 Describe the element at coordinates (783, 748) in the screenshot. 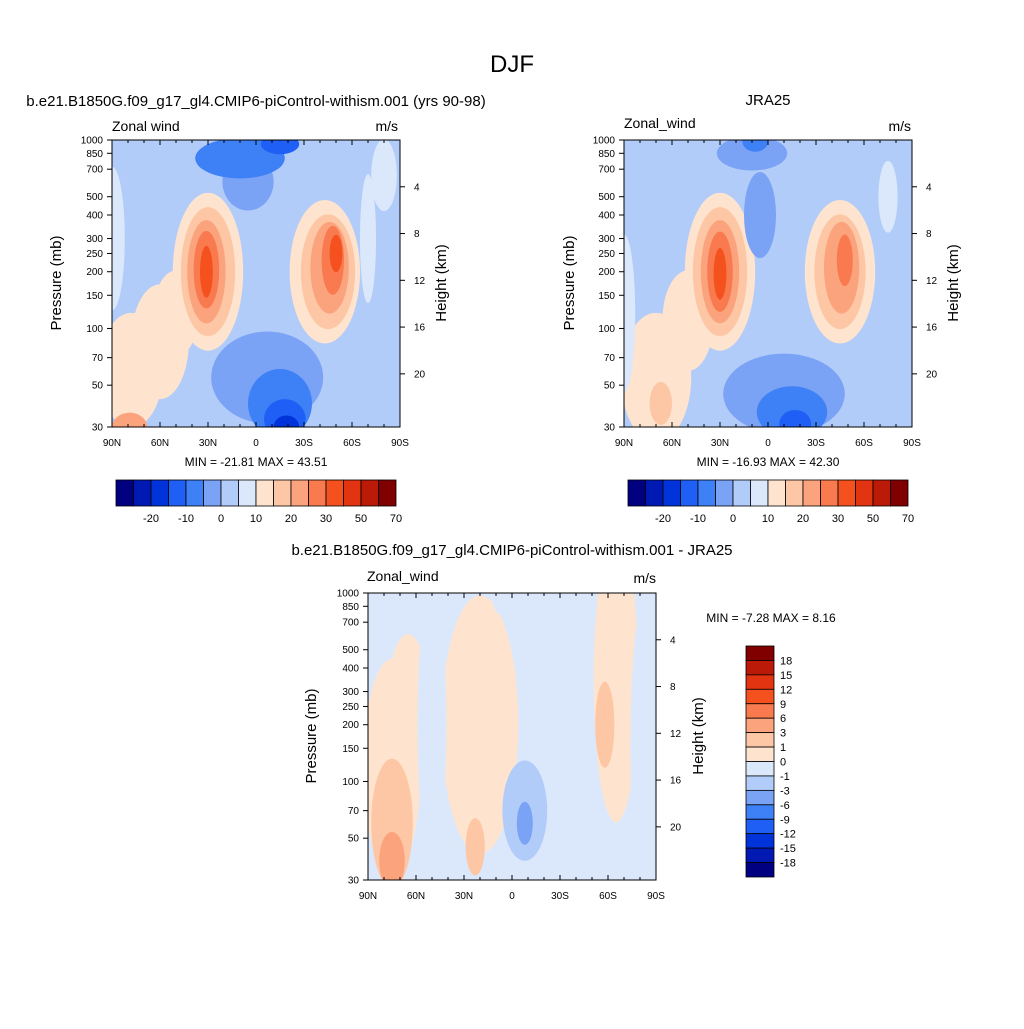

I see `diff-colorbar-label-6: 1` at that location.